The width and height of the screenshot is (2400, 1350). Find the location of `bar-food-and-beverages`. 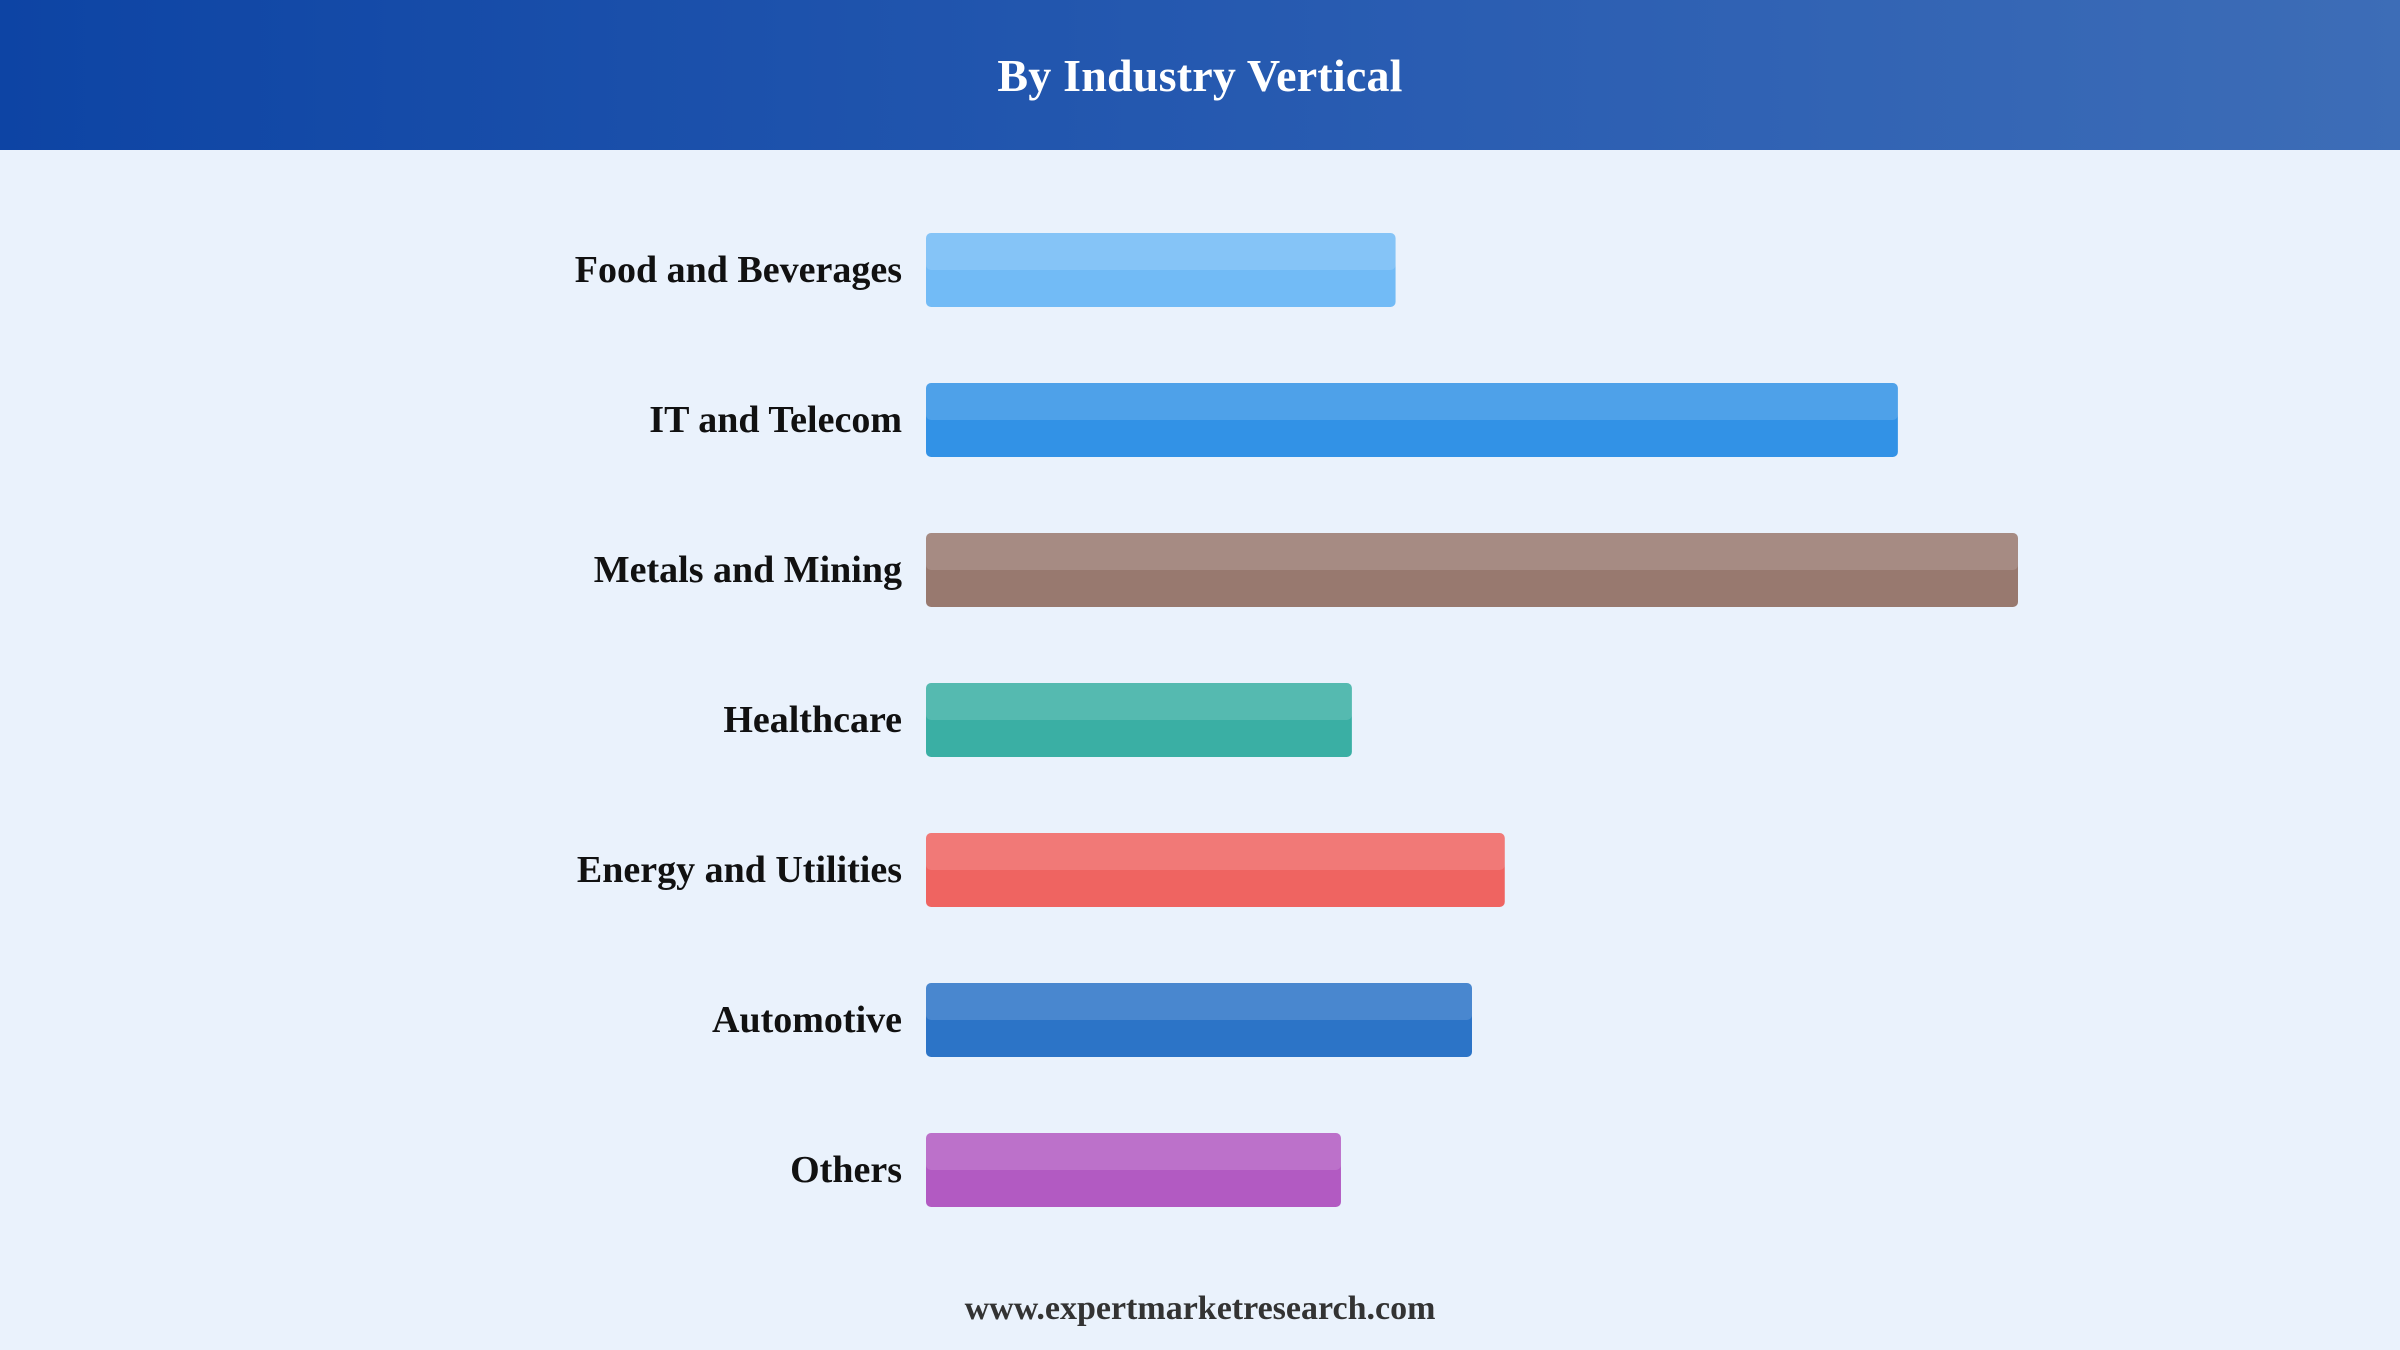

bar-food-and-beverages is located at coordinates (1161, 270).